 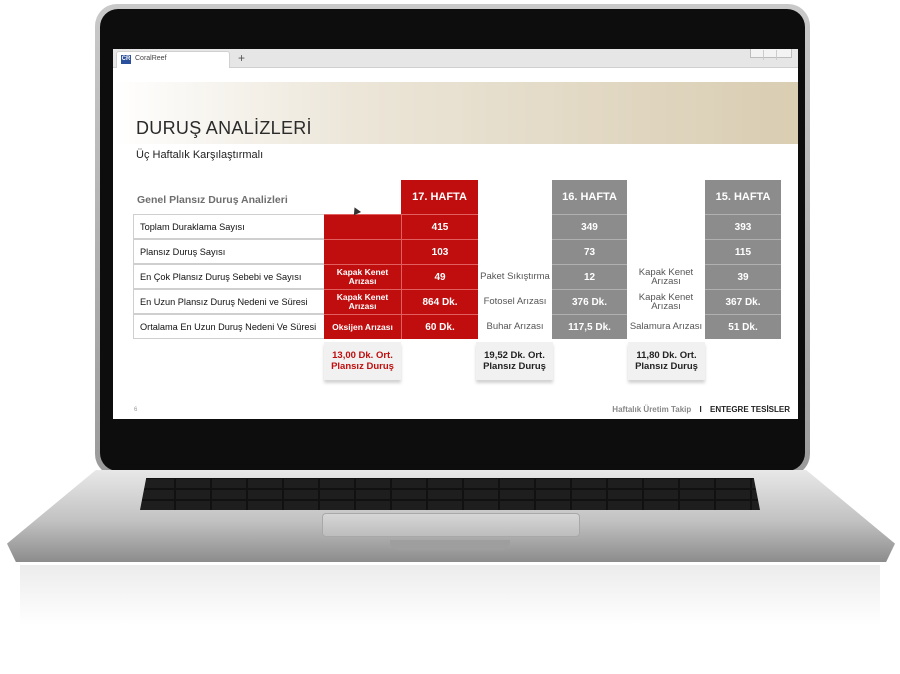 What do you see at coordinates (589, 197) in the screenshot?
I see `week16-header: 16. HAFTA` at bounding box center [589, 197].